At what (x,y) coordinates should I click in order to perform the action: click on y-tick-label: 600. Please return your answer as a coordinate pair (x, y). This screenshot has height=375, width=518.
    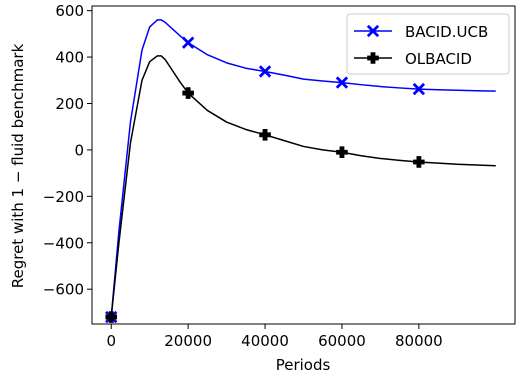
    Looking at the image, I should click on (69, 11).